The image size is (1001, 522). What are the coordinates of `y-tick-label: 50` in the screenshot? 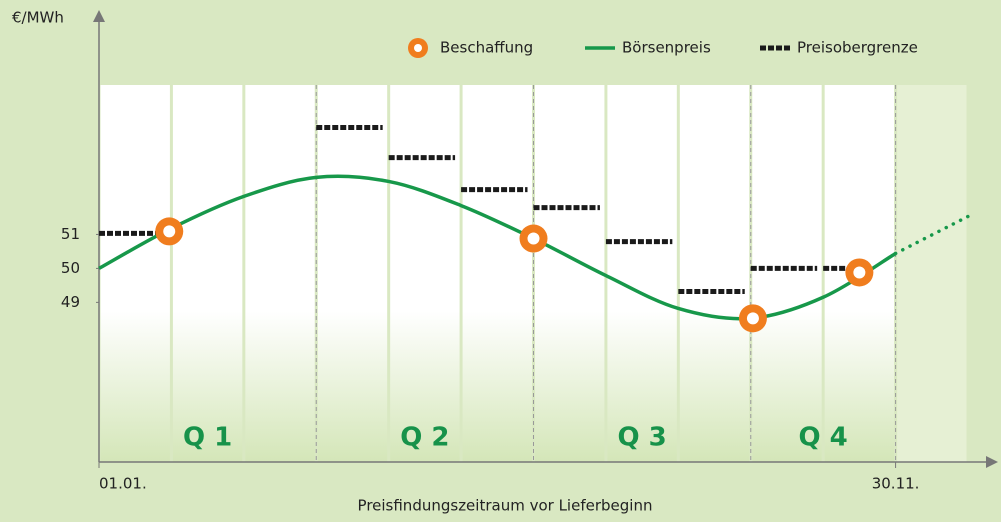 It's located at (70, 268).